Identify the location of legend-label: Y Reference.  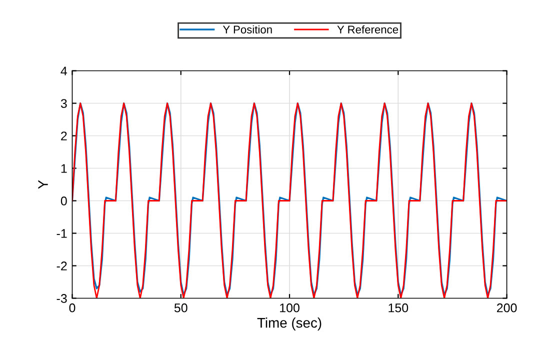
(367, 29).